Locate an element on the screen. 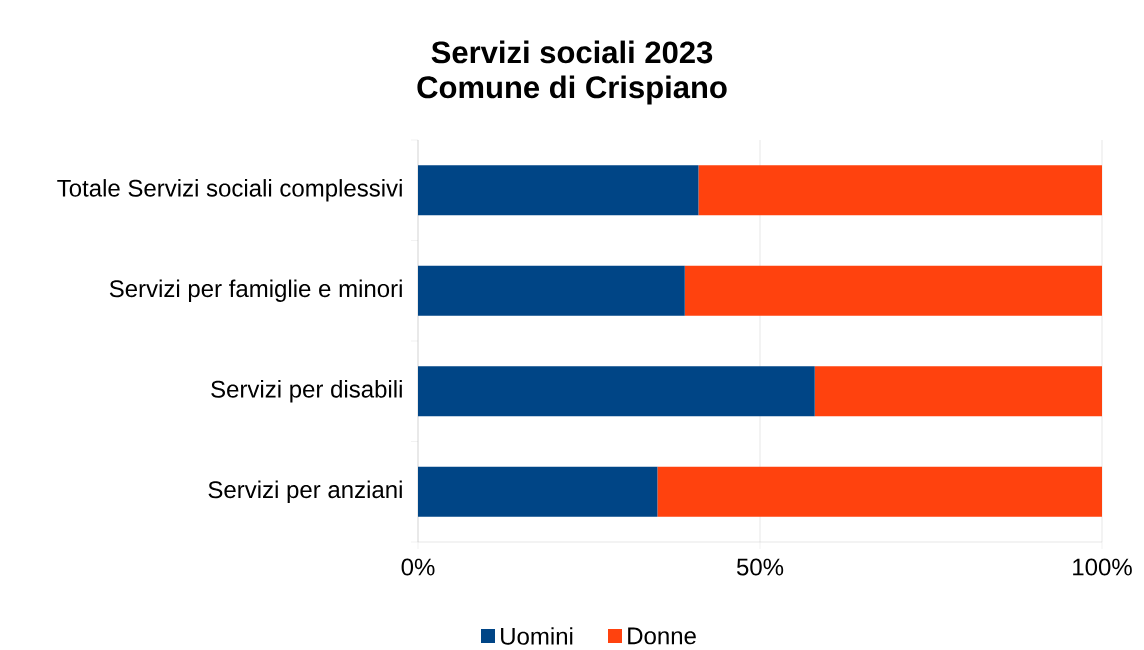  y-tick-label: Totale Servizi sociali complessivi is located at coordinates (229, 190).